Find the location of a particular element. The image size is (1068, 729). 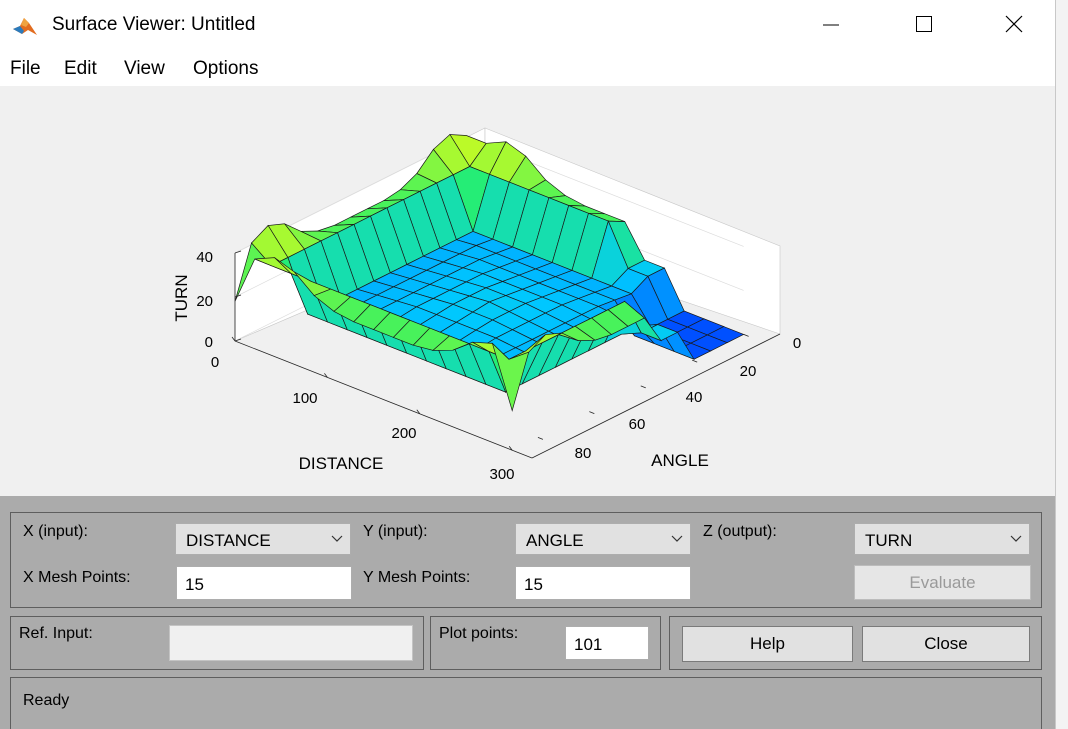

y-mesh-points-input: 15 is located at coordinates (603, 583).